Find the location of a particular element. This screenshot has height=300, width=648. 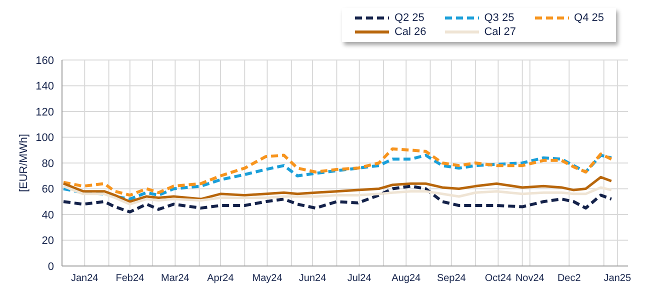

y-tick-label: 160 is located at coordinates (45, 60).